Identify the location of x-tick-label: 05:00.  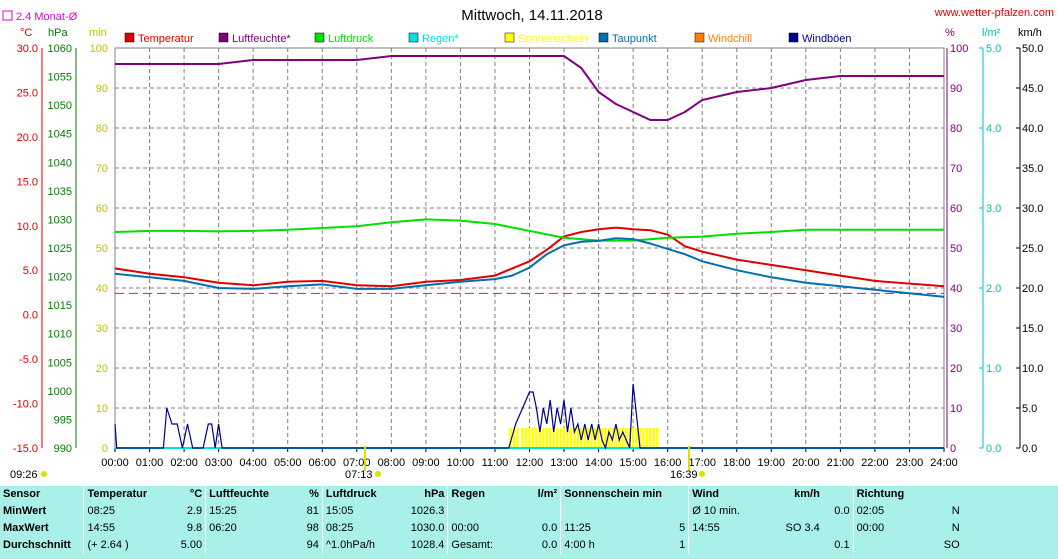
(288, 463).